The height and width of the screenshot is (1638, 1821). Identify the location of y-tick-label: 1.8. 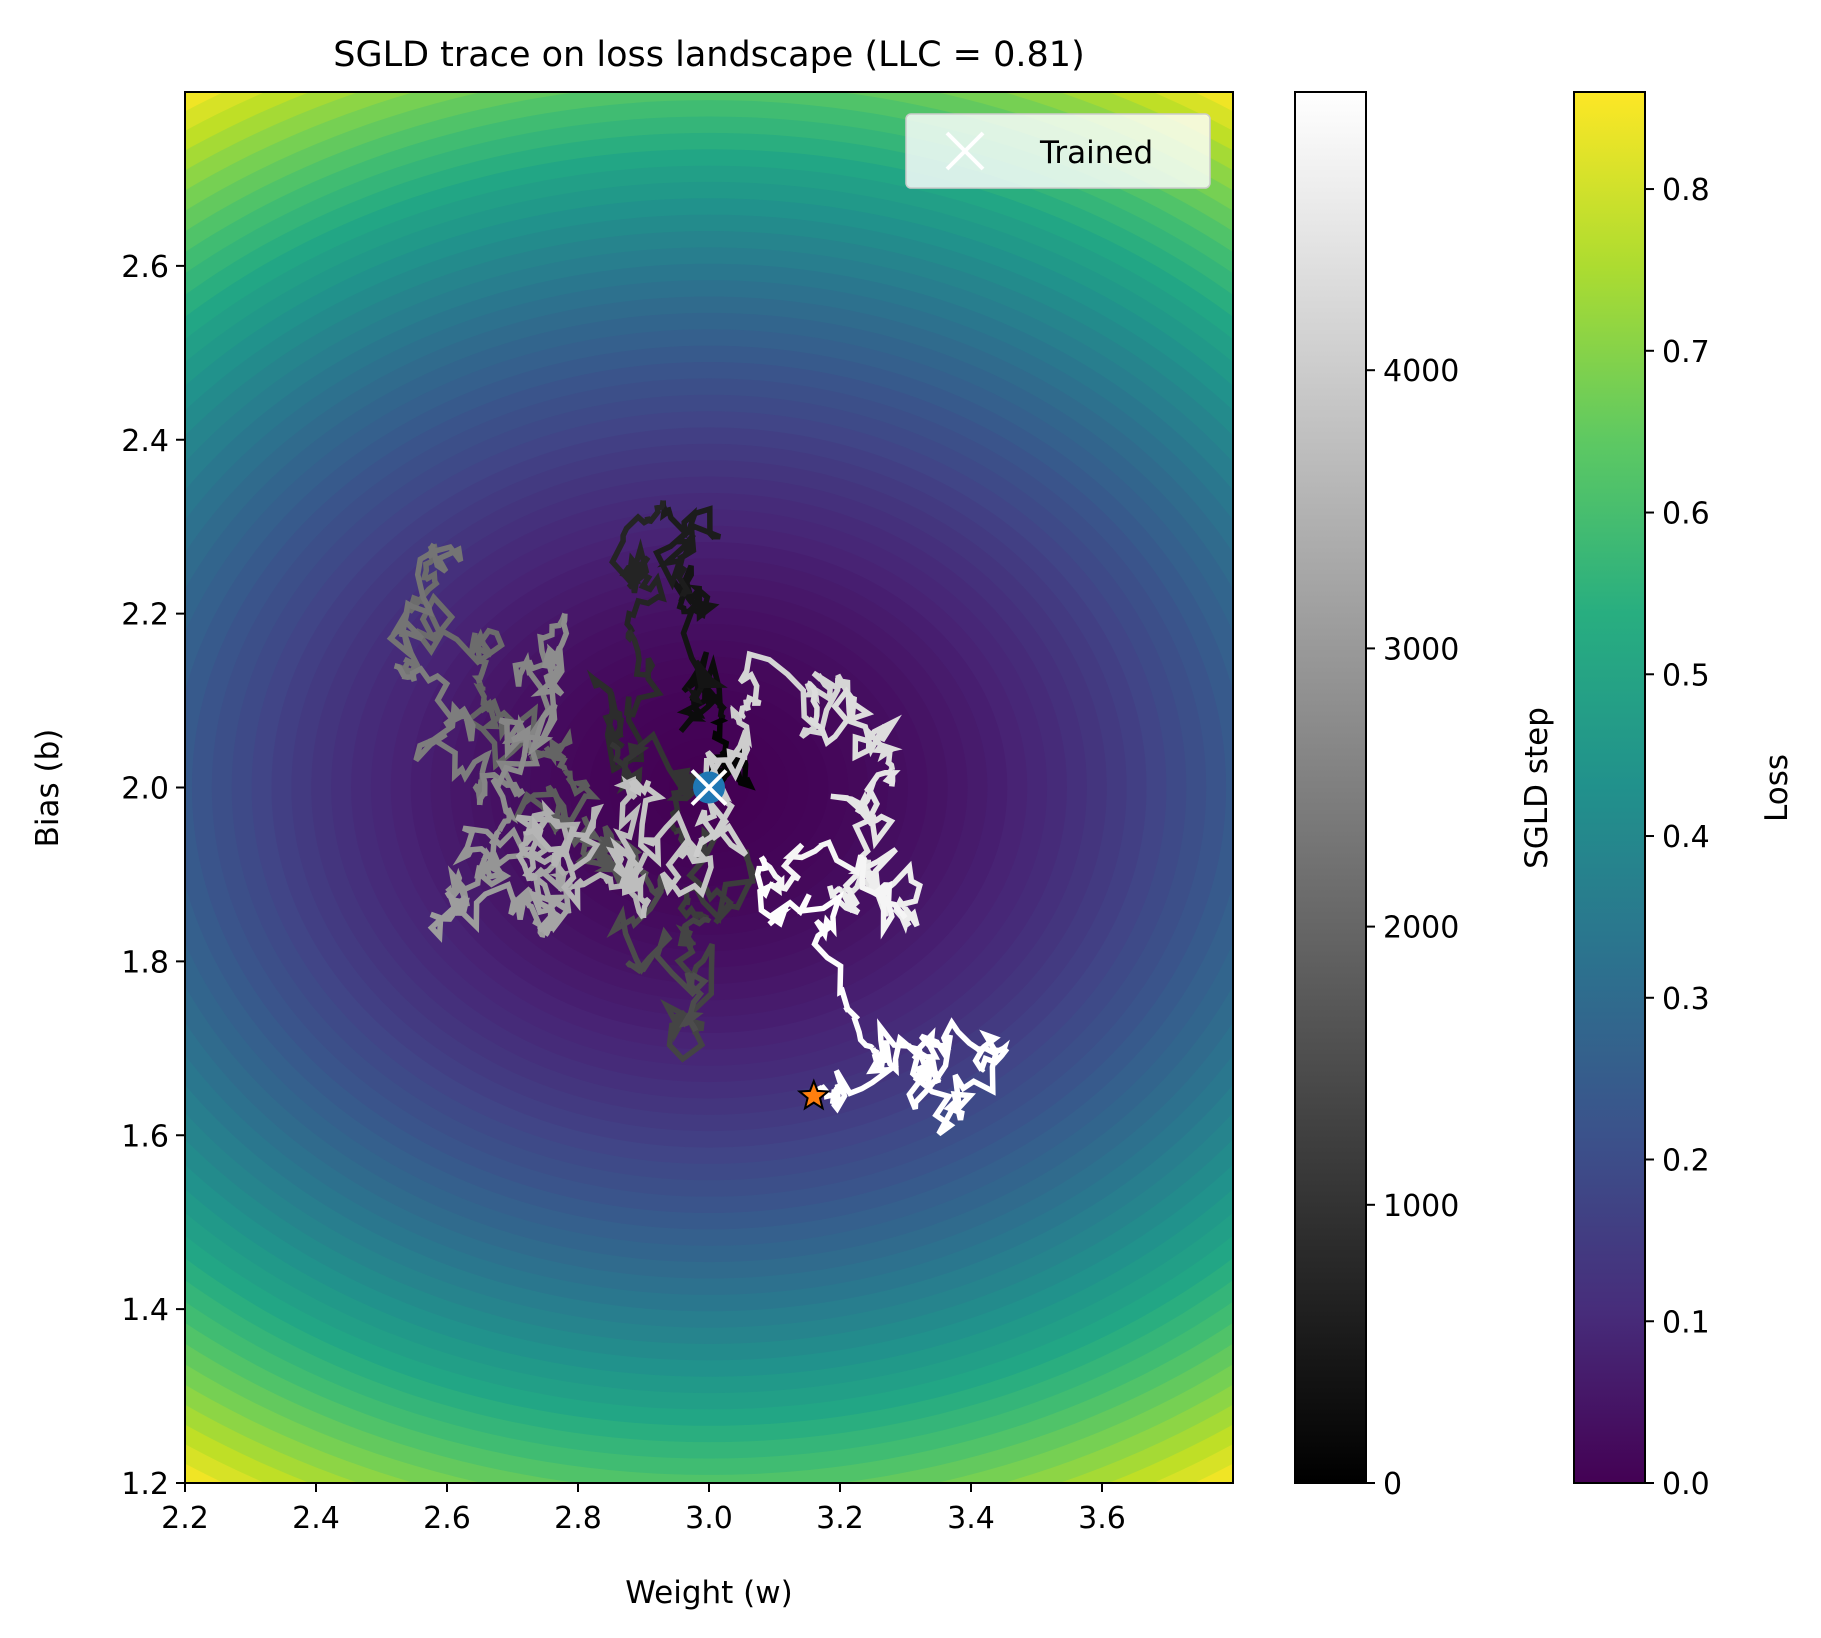
(145, 962).